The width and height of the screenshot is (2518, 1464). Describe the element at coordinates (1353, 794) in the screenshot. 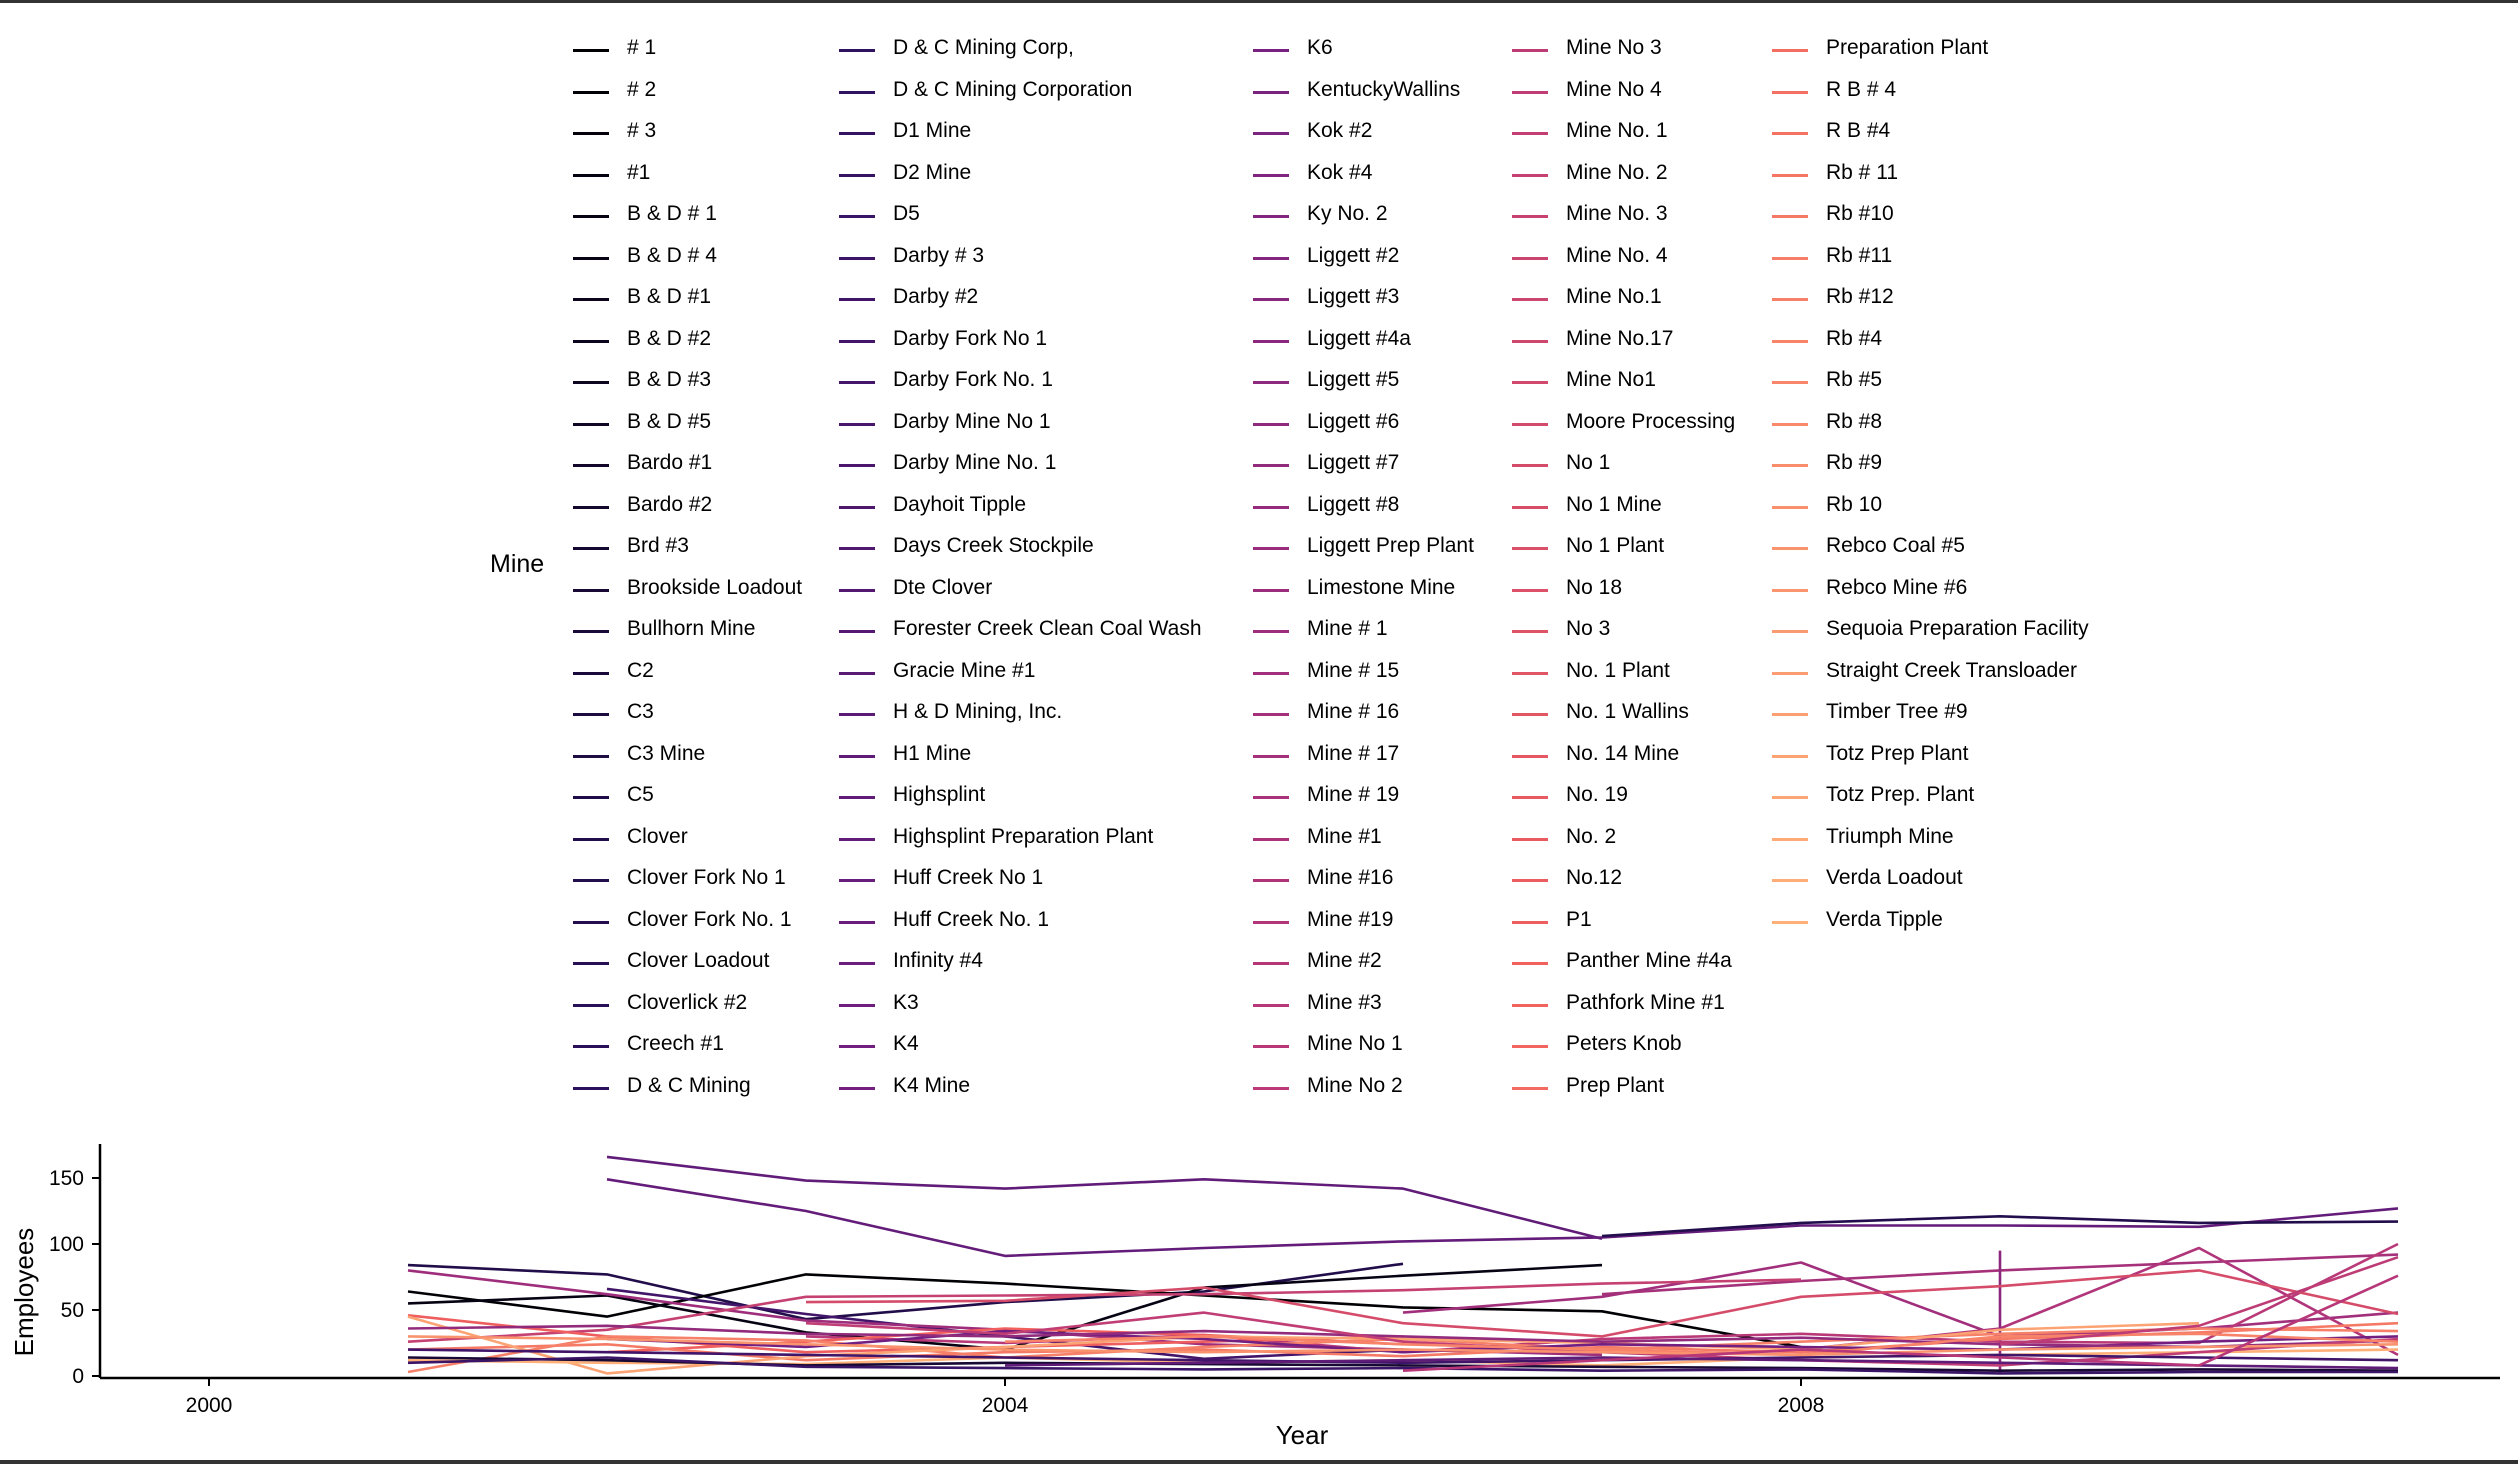

I see `legend-label: Mine # 19` at that location.